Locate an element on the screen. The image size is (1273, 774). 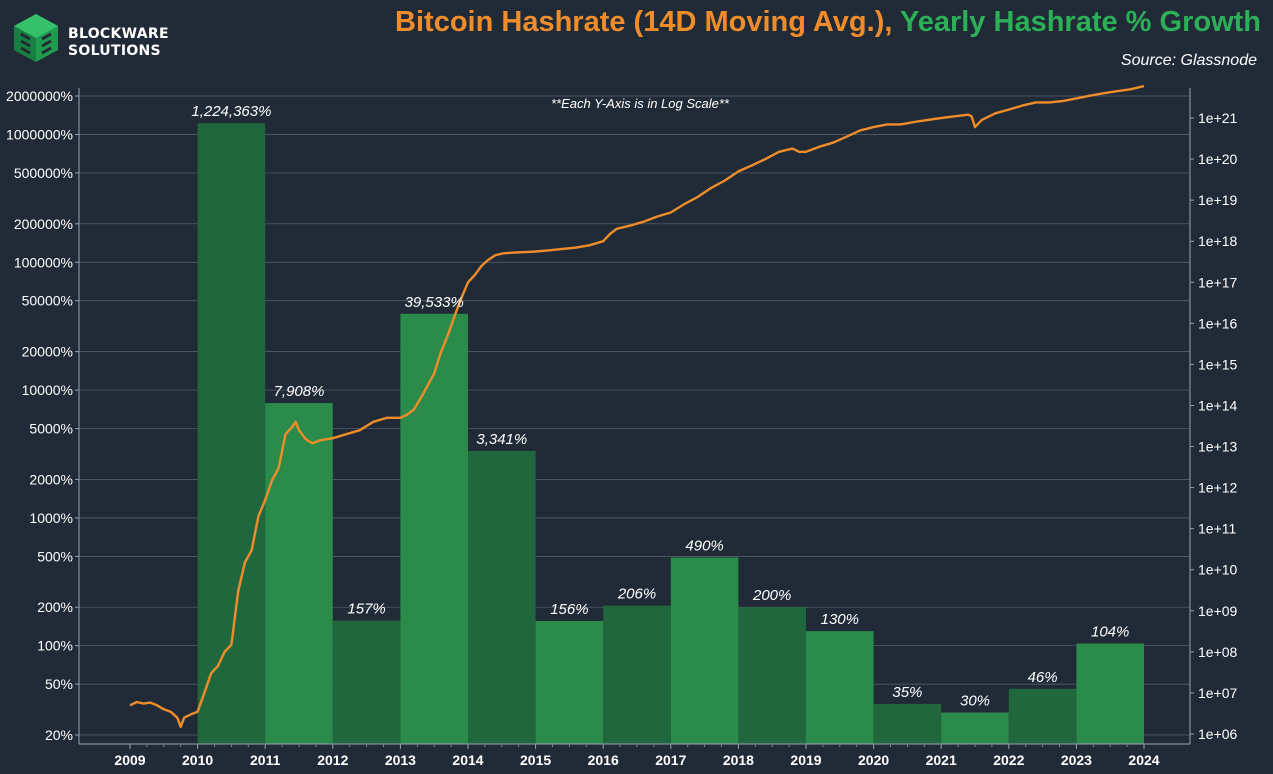
left-tick-label: 100% is located at coordinates (55, 646).